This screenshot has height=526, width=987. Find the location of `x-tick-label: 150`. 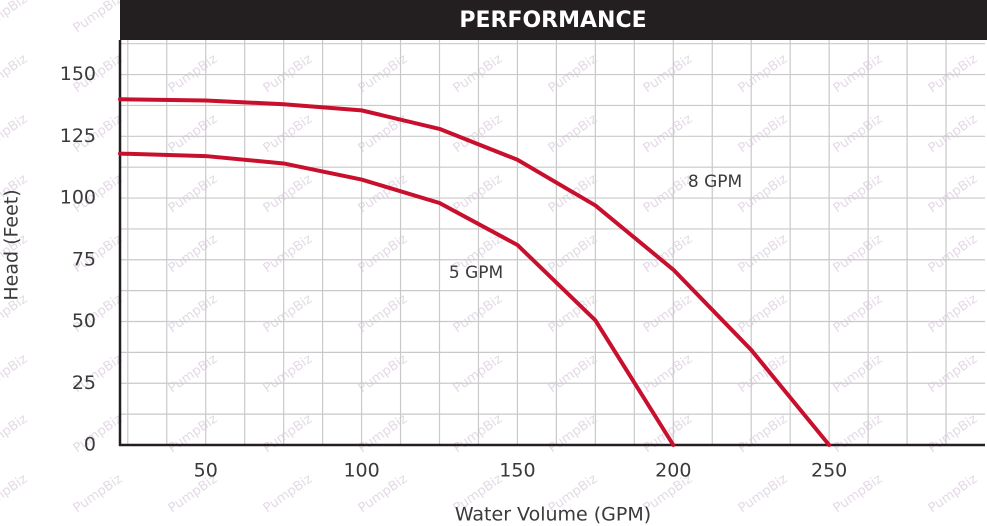

x-tick-label: 150 is located at coordinates (517, 471).